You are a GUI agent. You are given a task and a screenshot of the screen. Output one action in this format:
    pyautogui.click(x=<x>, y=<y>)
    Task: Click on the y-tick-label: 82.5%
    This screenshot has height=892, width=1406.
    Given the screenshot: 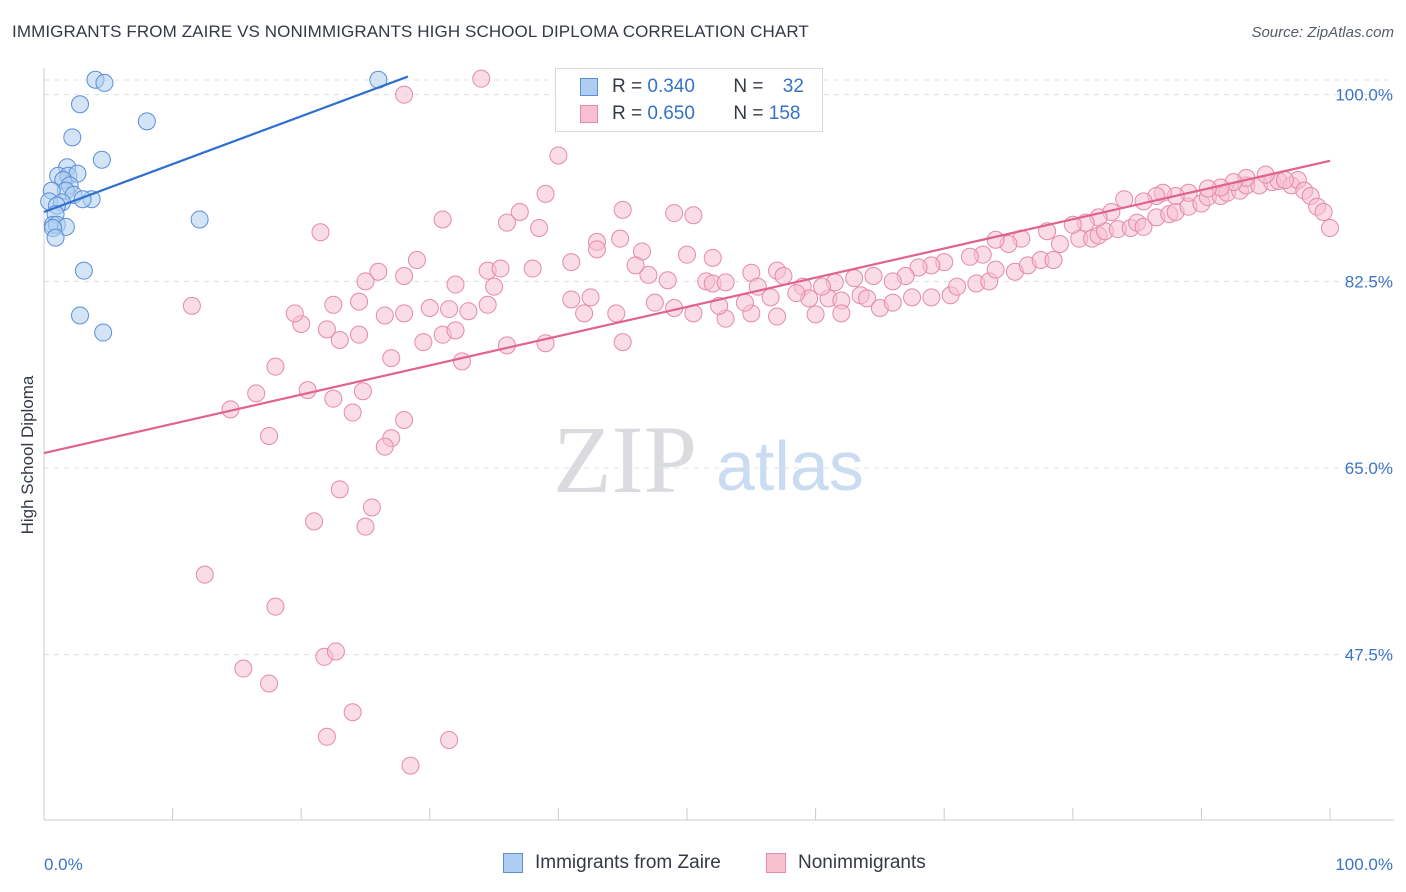 What is the action you would take?
    pyautogui.click(x=1369, y=281)
    